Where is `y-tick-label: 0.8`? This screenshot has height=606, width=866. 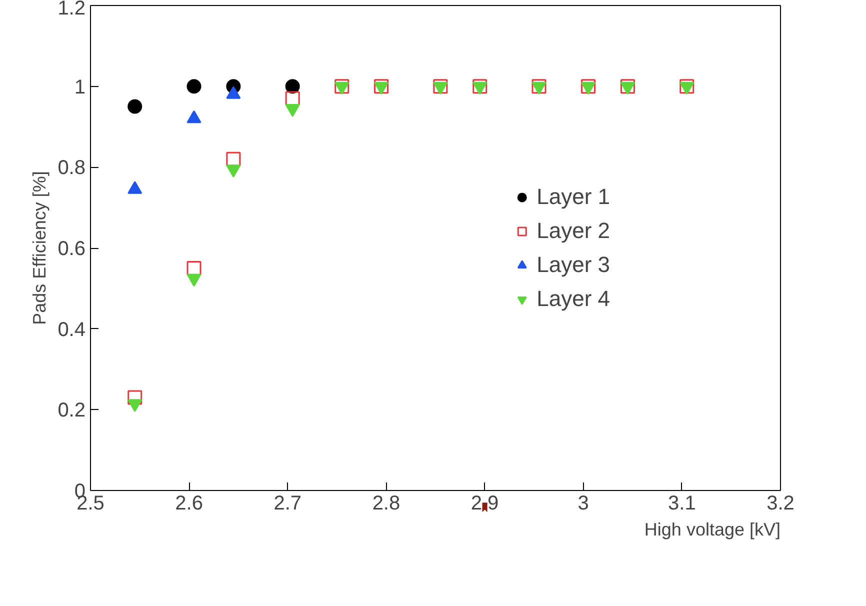
y-tick-label: 0.8 is located at coordinates (72, 168).